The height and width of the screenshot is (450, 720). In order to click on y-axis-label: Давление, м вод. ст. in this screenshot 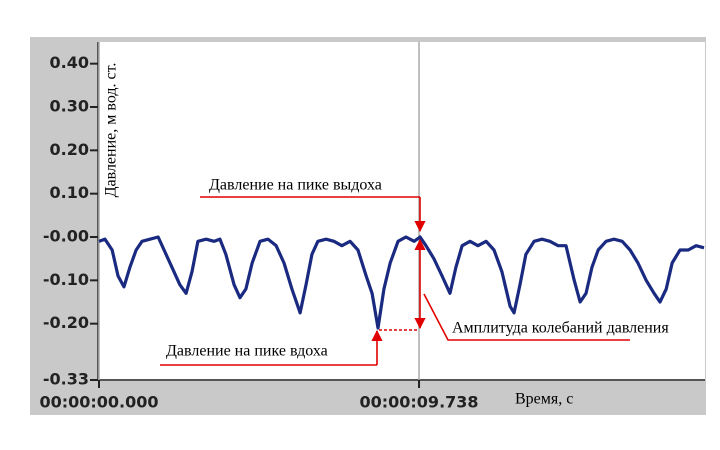, I will do `click(111, 130)`.